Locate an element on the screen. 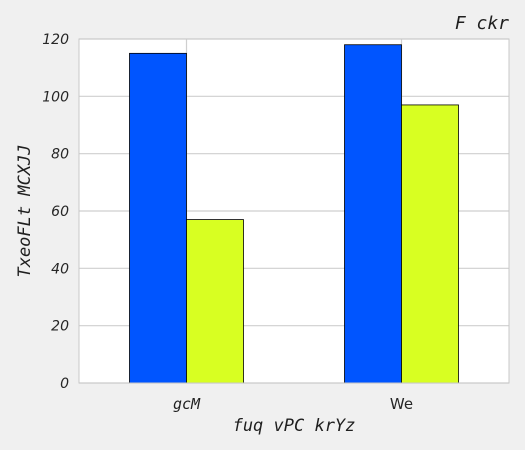 The height and width of the screenshot is (450, 525). y-tick-label: 120 is located at coordinates (55, 40).